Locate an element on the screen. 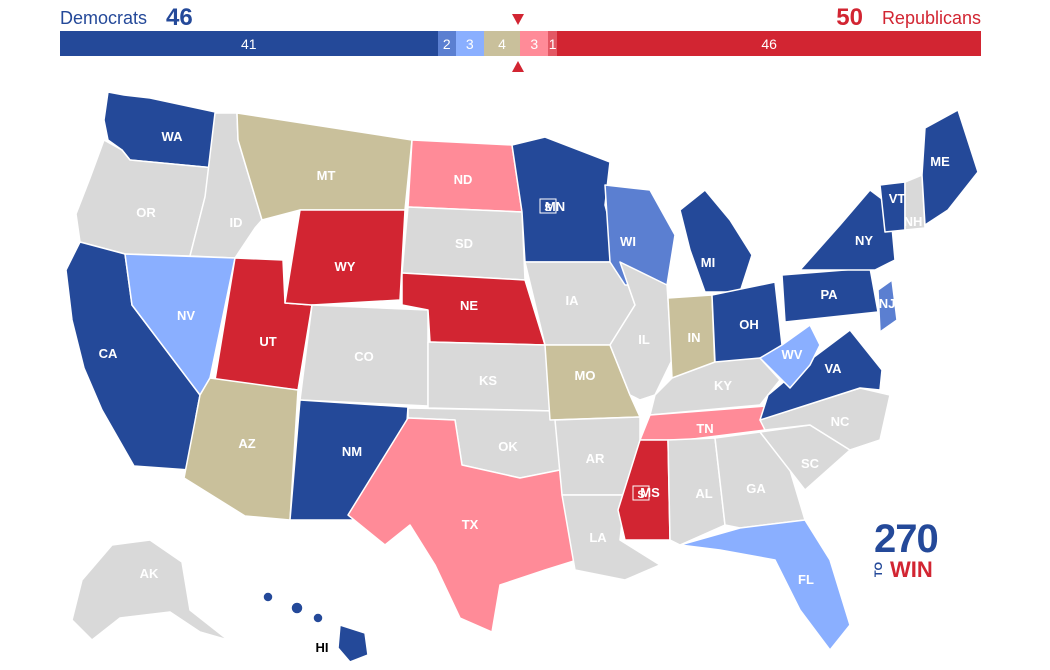 The height and width of the screenshot is (670, 1050). state-az is located at coordinates (241, 449).